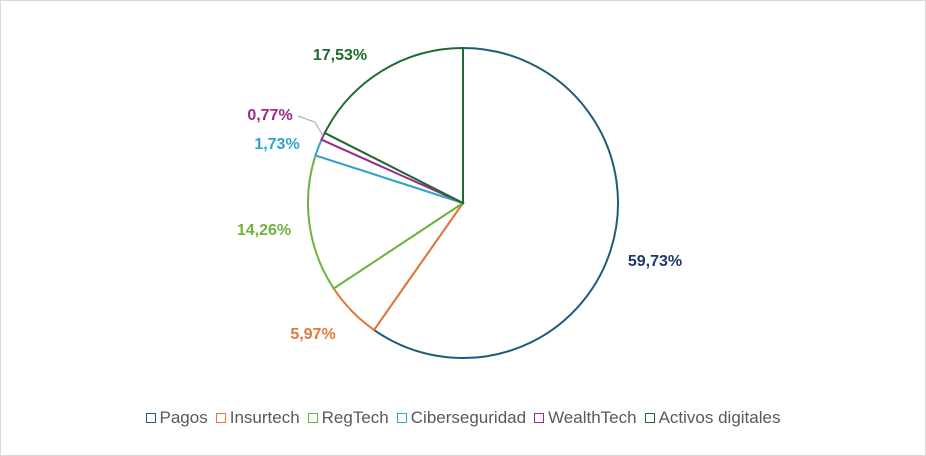  What do you see at coordinates (655, 261) in the screenshot?
I see `data-label-pagos: 59,73%` at bounding box center [655, 261].